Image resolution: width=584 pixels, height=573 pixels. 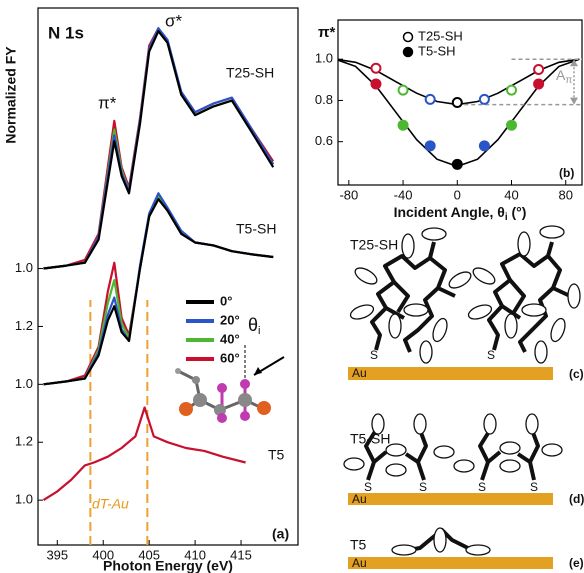 I want to click on angle-symbol: θ, so click(x=253, y=325).